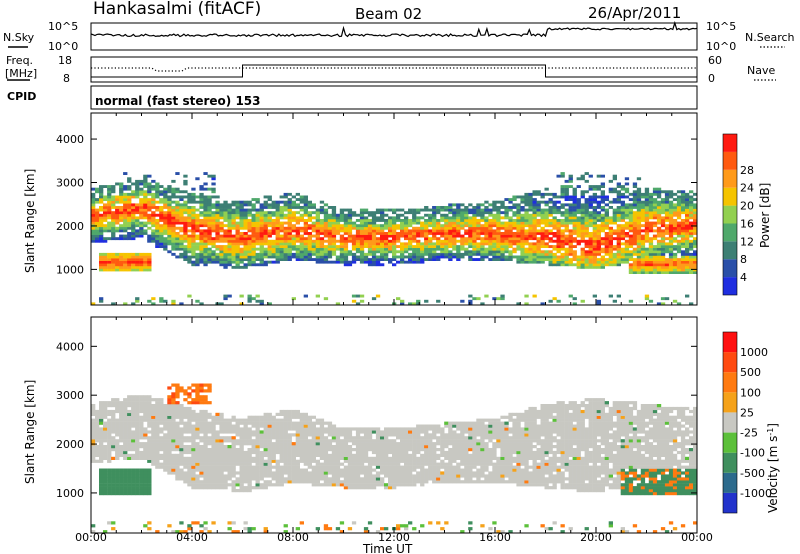  What do you see at coordinates (394, 29) in the screenshot?
I see `noise-sky-line` at bounding box center [394, 29].